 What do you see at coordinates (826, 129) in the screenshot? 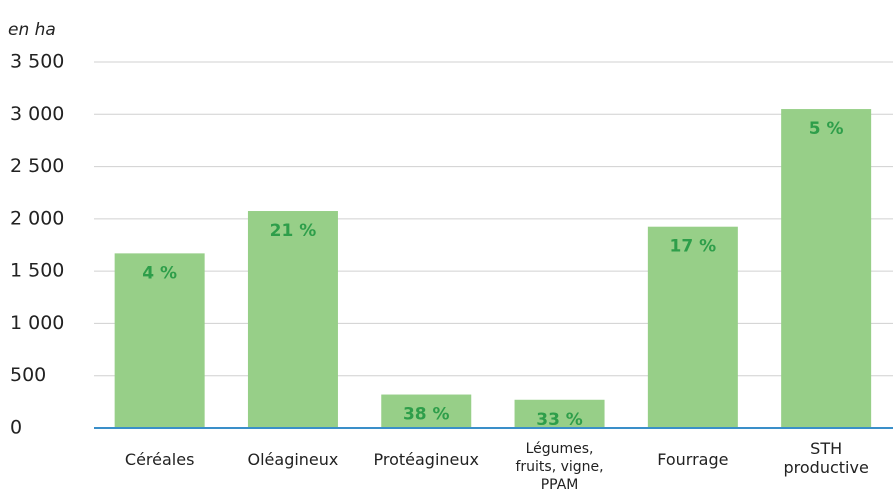
I see `bar-annotation: 5 %` at bounding box center [826, 129].